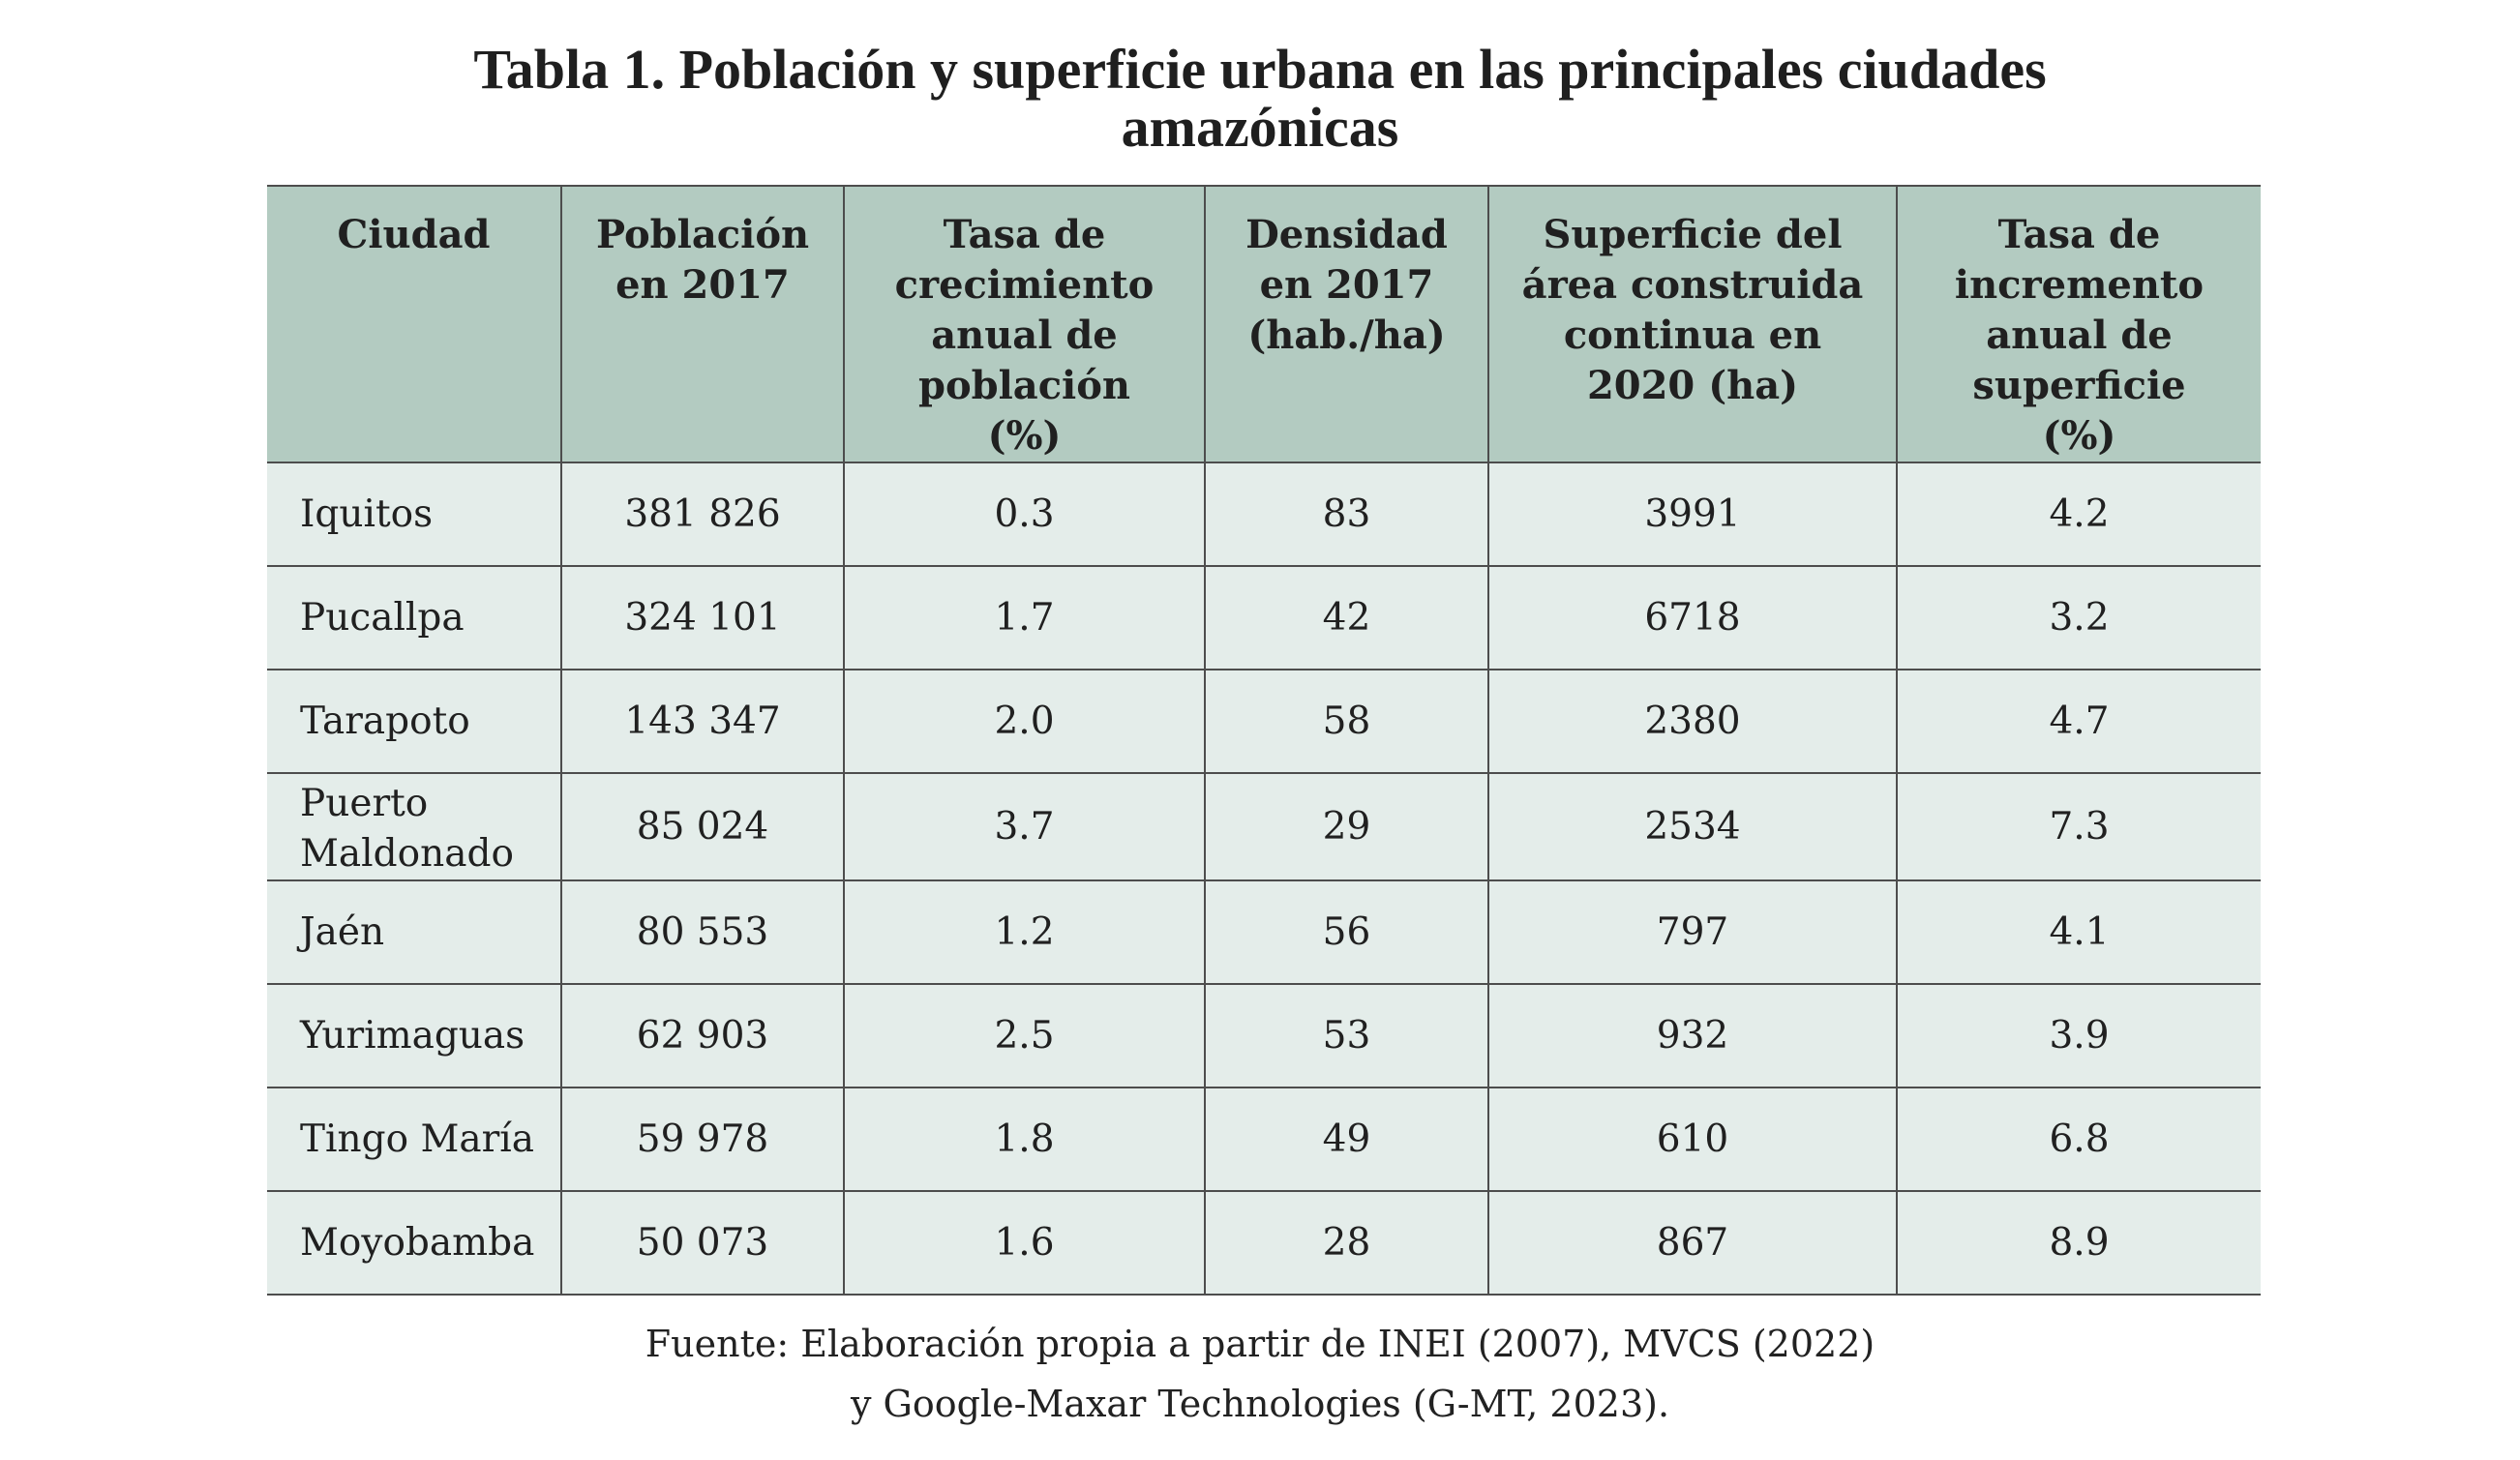  What do you see at coordinates (1347, 1243) in the screenshot?
I see `cell-densidad: 28` at bounding box center [1347, 1243].